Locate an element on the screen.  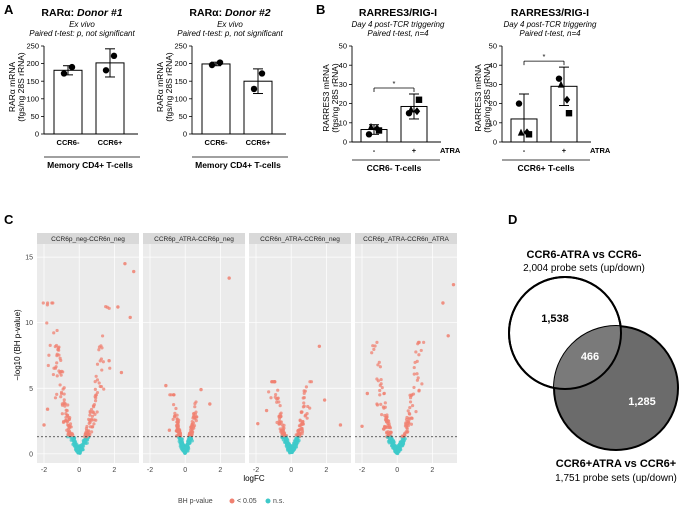
chart-subtitle: Ex vivo is located at coordinates (230, 24).